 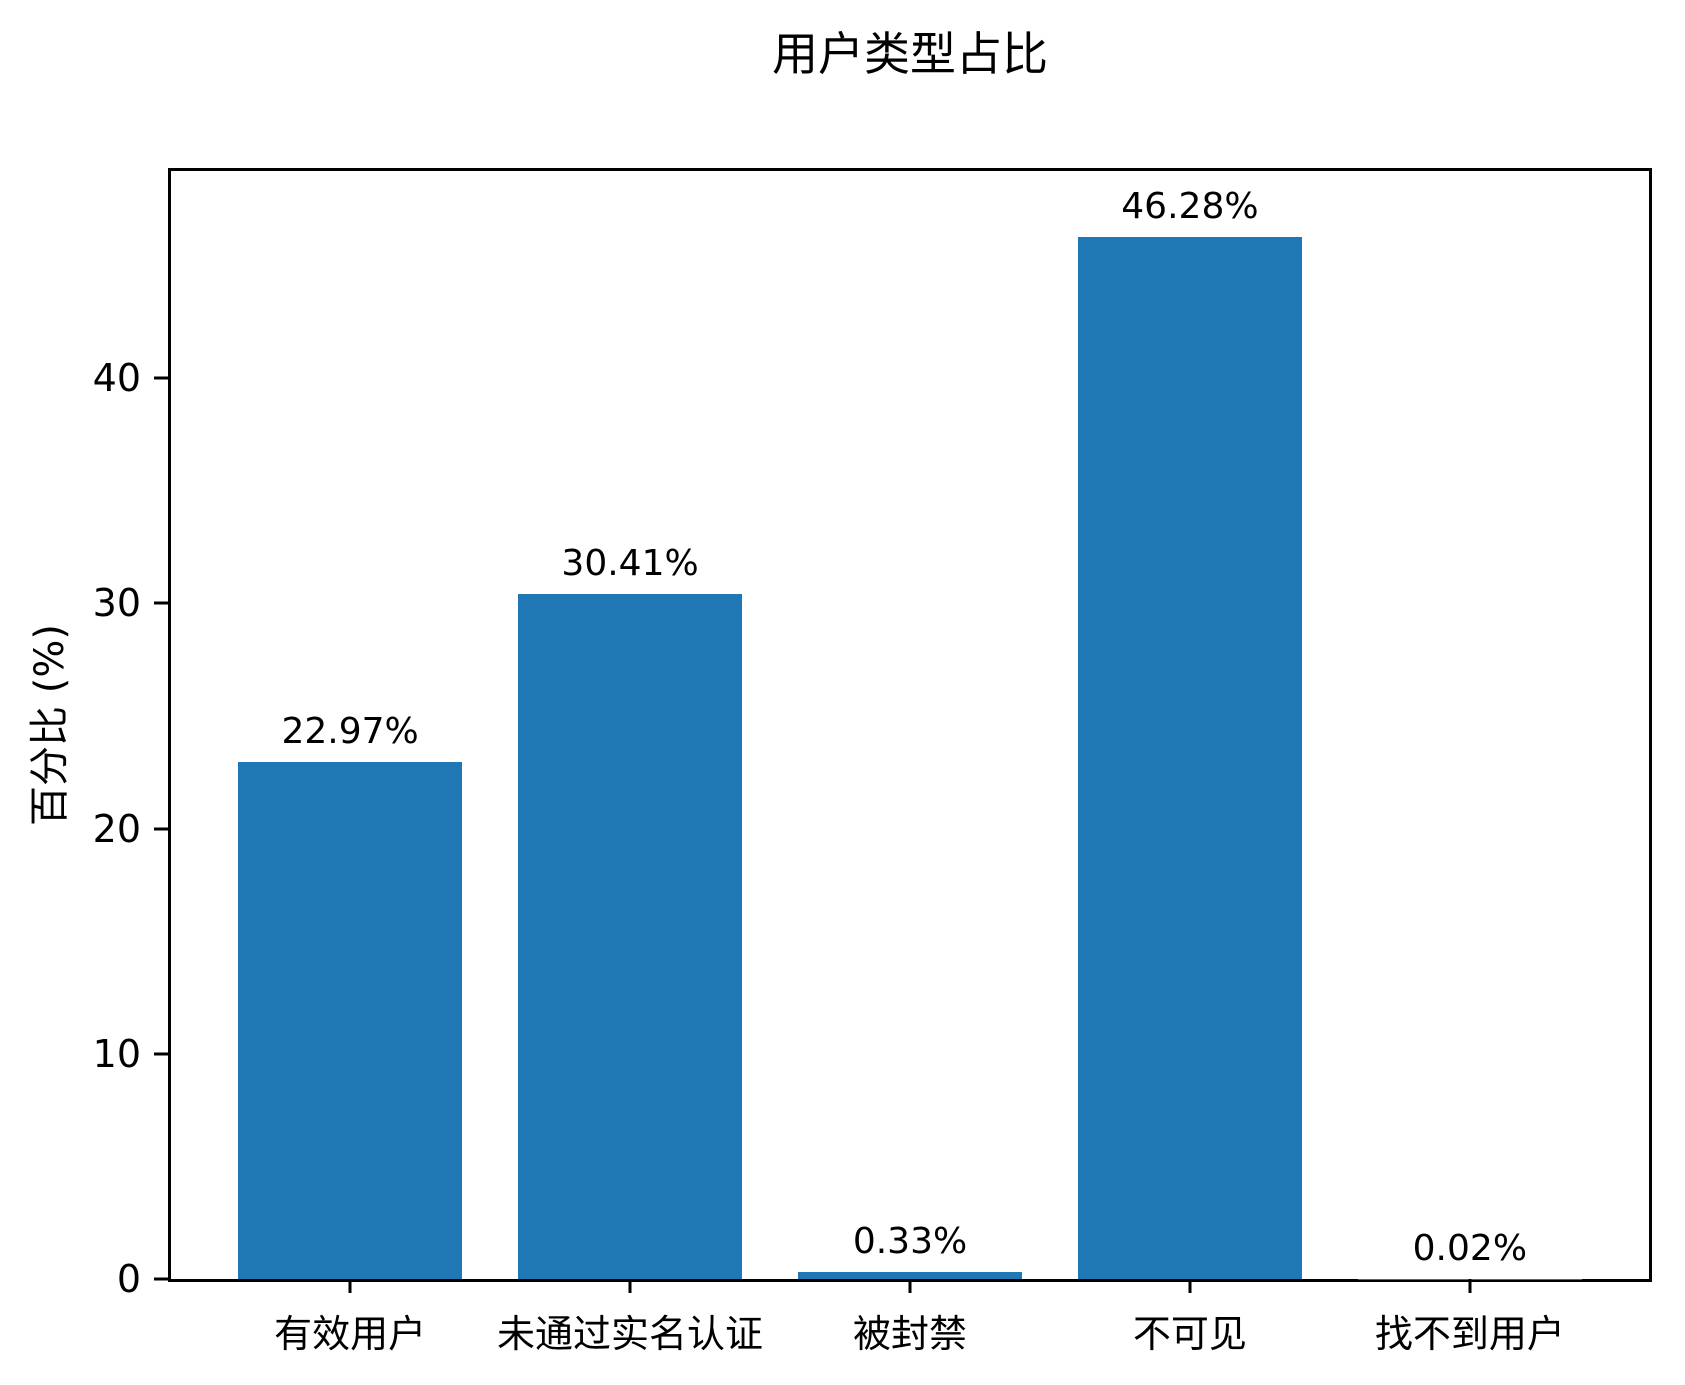 I want to click on y-tick-label: 0, so click(x=128, y=1279).